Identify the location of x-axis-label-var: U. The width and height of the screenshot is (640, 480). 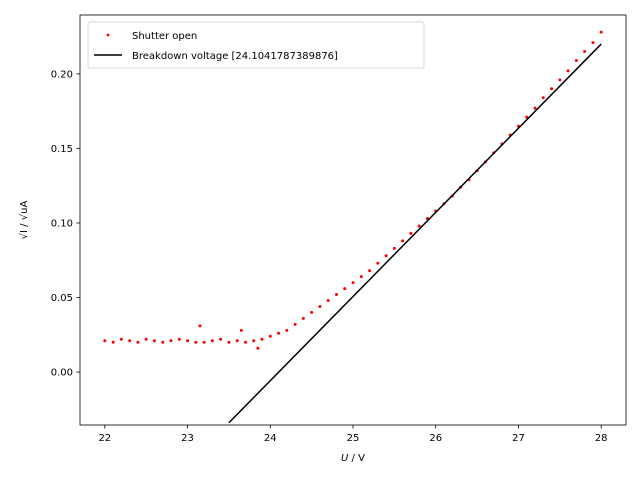
(345, 458).